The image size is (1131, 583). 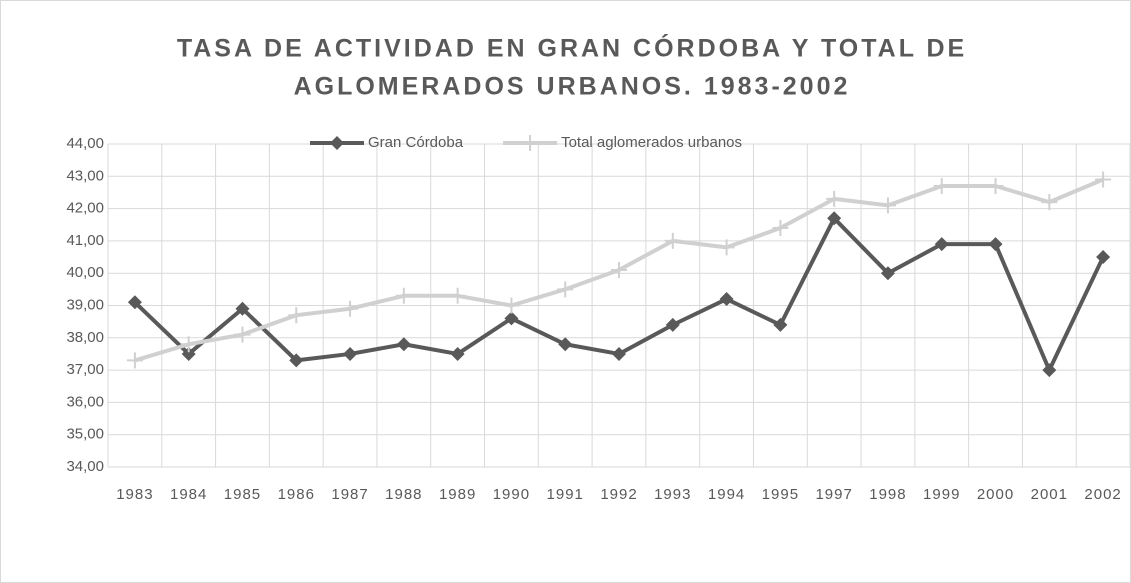 I want to click on y-tick-label: 34,00, so click(x=85, y=466).